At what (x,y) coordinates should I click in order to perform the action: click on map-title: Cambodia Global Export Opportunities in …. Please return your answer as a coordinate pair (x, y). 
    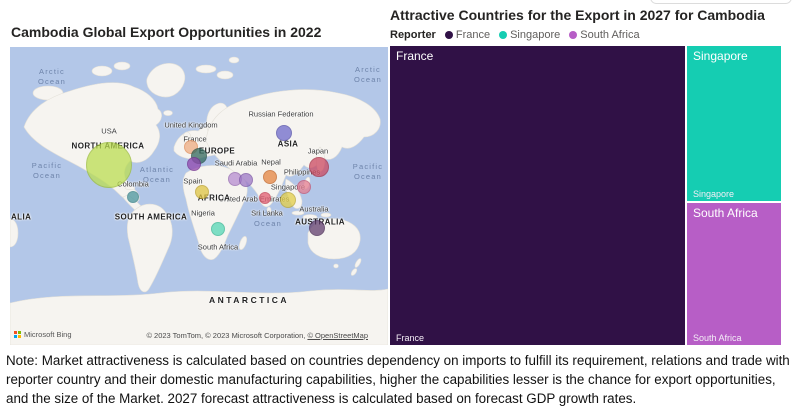
    Looking at the image, I should click on (166, 32).